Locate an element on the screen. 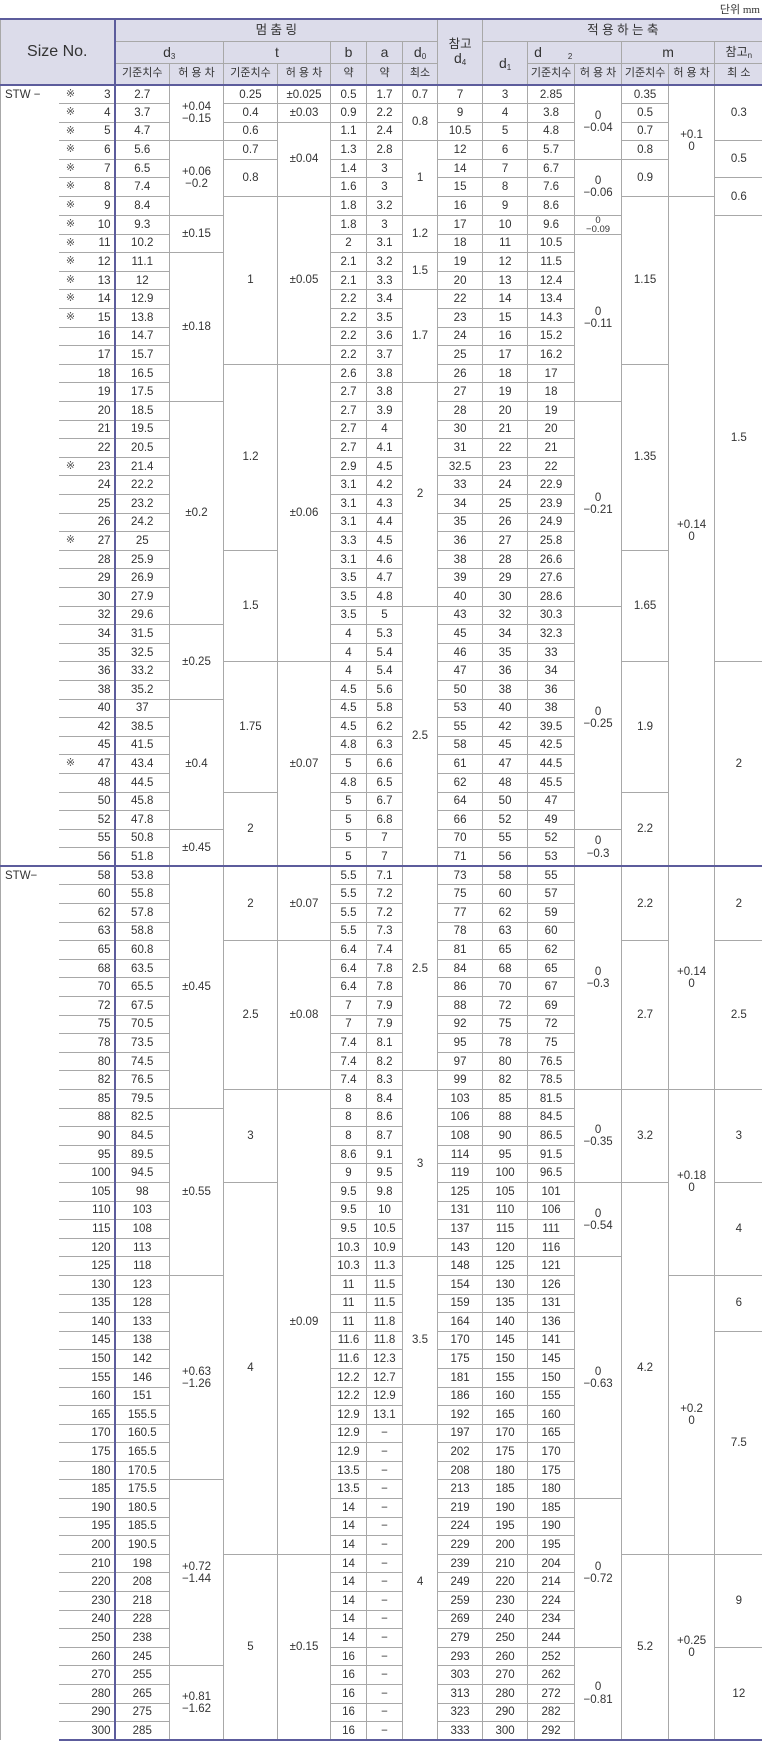 The image size is (762, 1746). cell-d3: 47.8 is located at coordinates (142, 820).